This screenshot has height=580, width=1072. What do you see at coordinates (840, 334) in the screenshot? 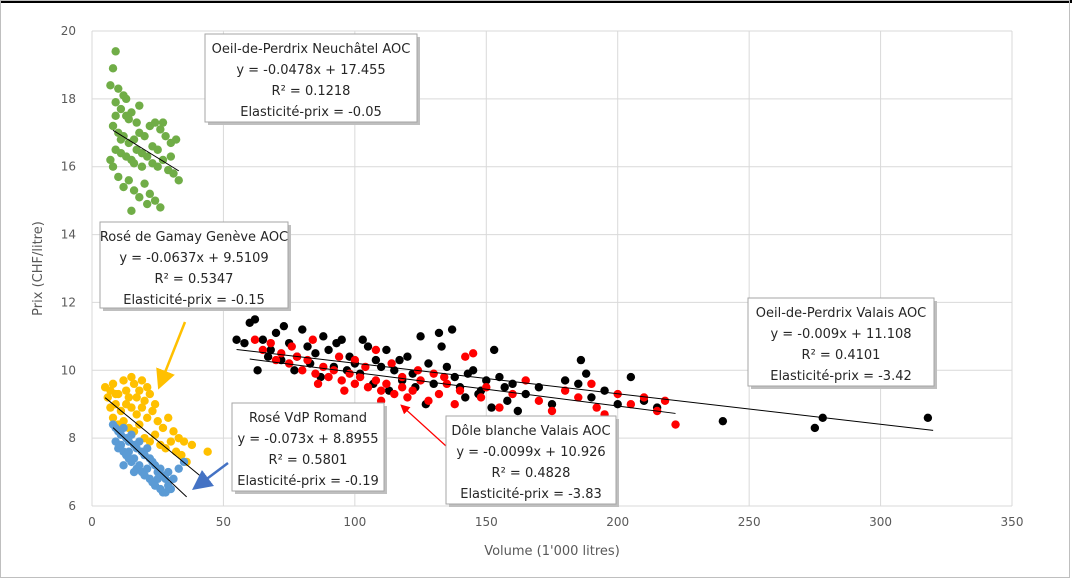
I see `box-equation: y = -0.009x + 11.108` at bounding box center [840, 334].